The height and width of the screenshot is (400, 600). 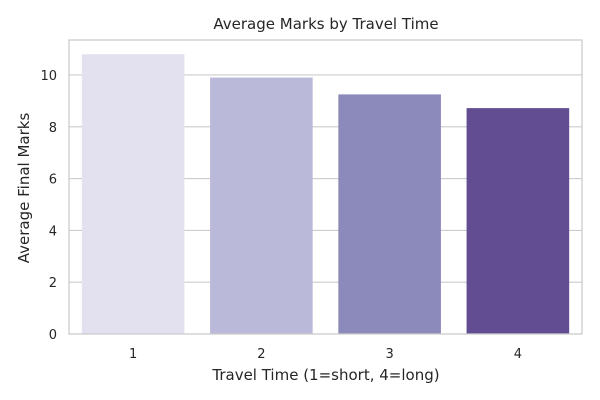 What do you see at coordinates (24, 188) in the screenshot?
I see `y-axis-label: Average Final Marks` at bounding box center [24, 188].